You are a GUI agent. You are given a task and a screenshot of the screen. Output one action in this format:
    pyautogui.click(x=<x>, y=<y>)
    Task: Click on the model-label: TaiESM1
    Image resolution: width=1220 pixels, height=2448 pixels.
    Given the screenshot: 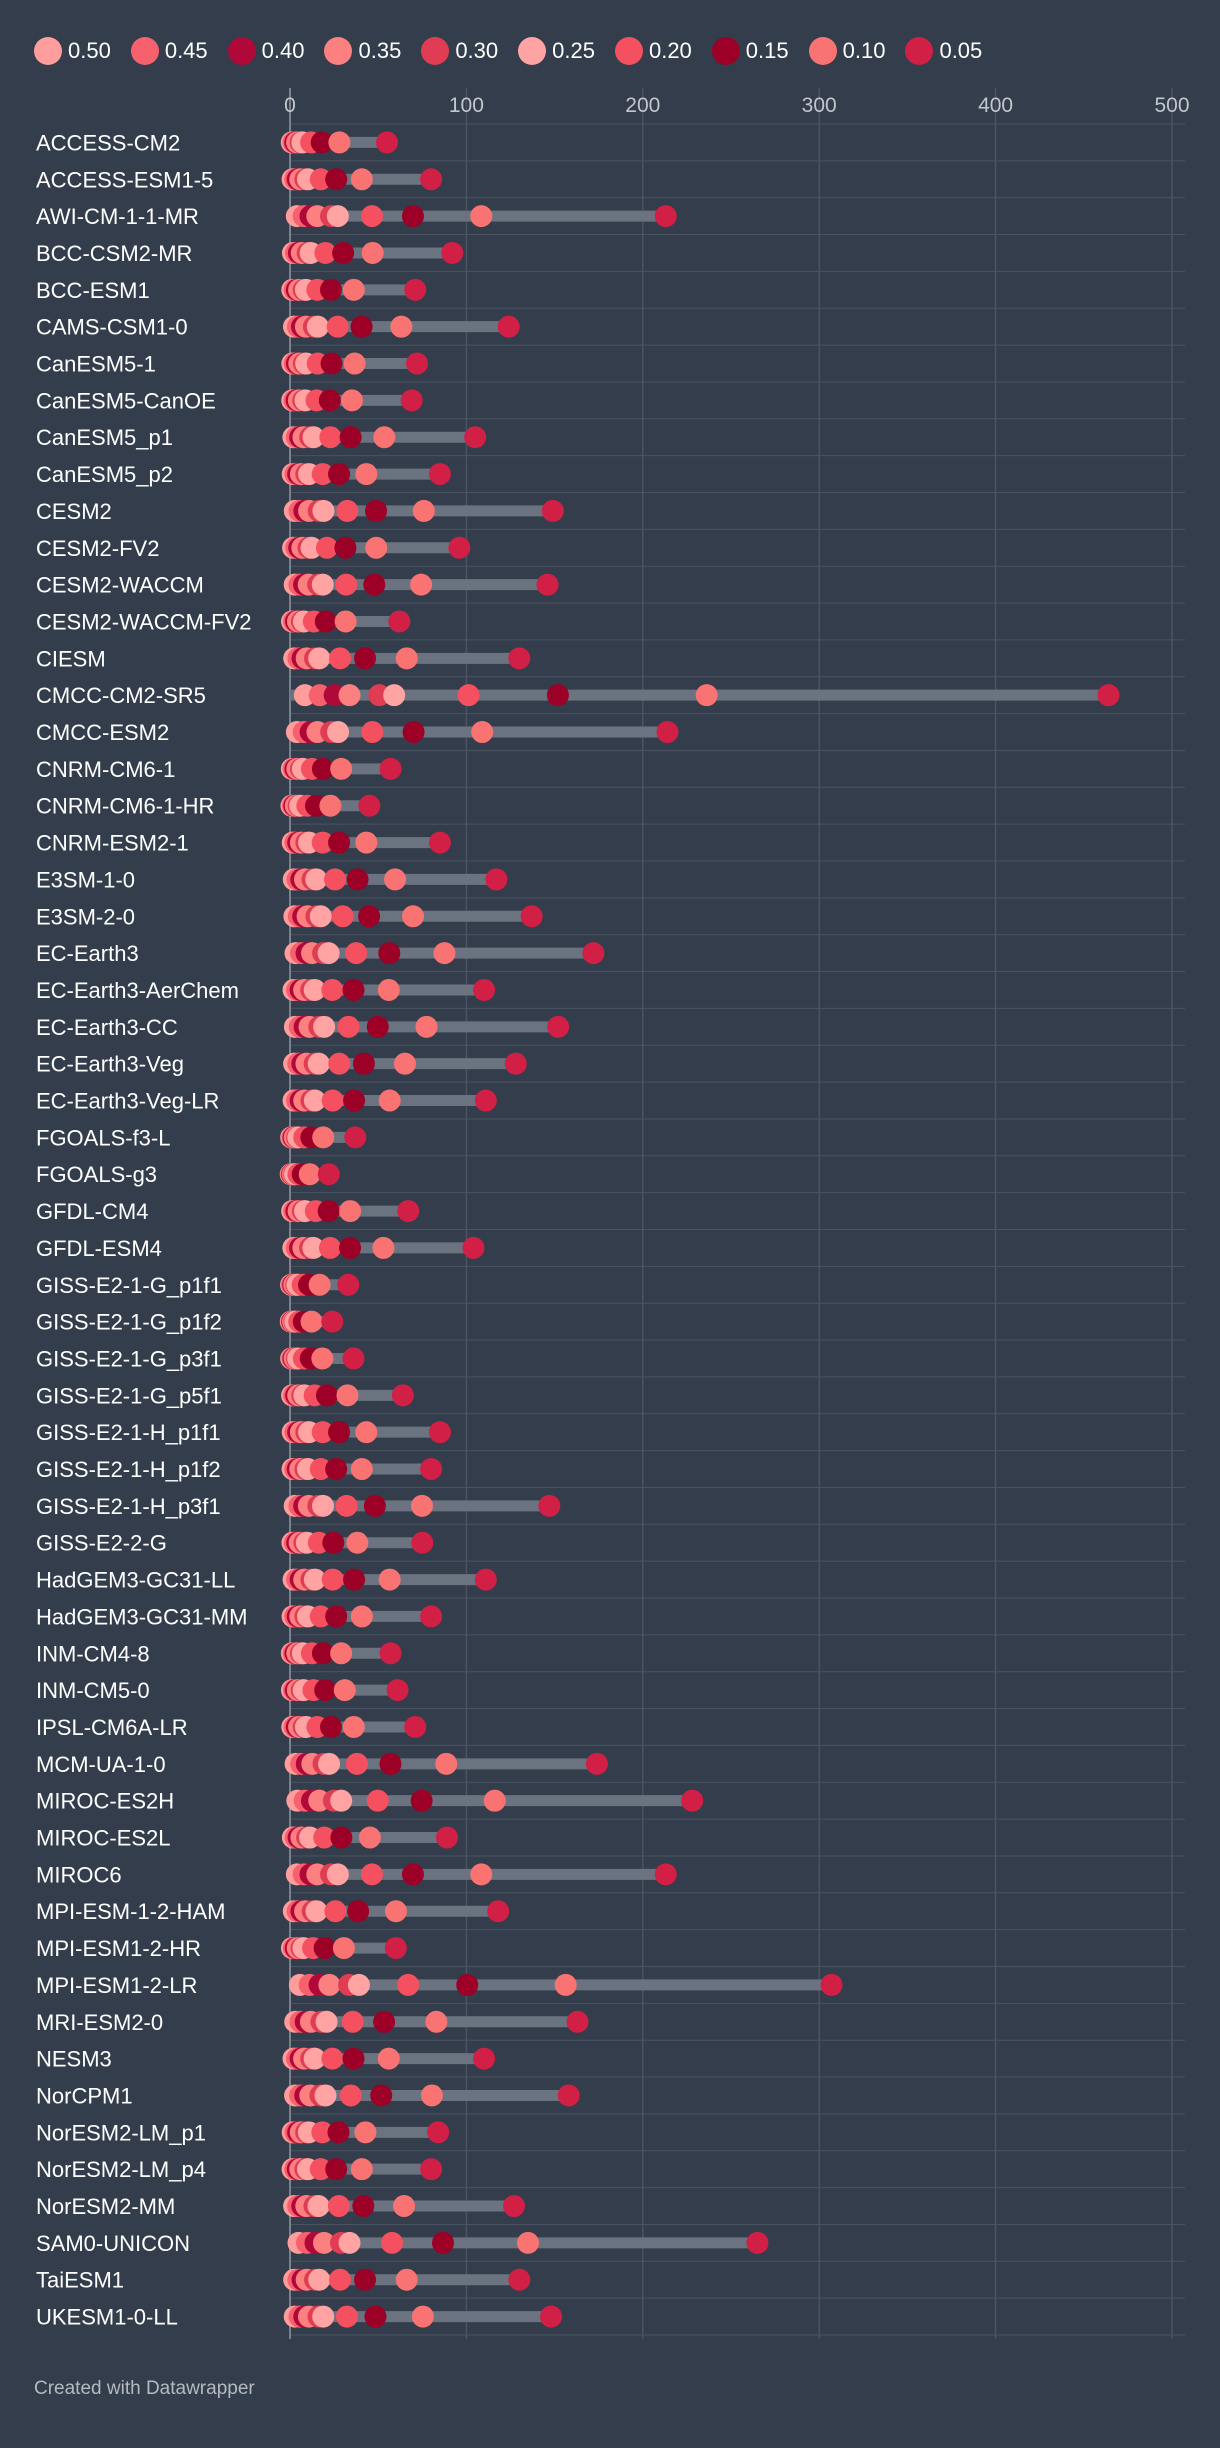 What is the action you would take?
    pyautogui.click(x=80, y=2280)
    